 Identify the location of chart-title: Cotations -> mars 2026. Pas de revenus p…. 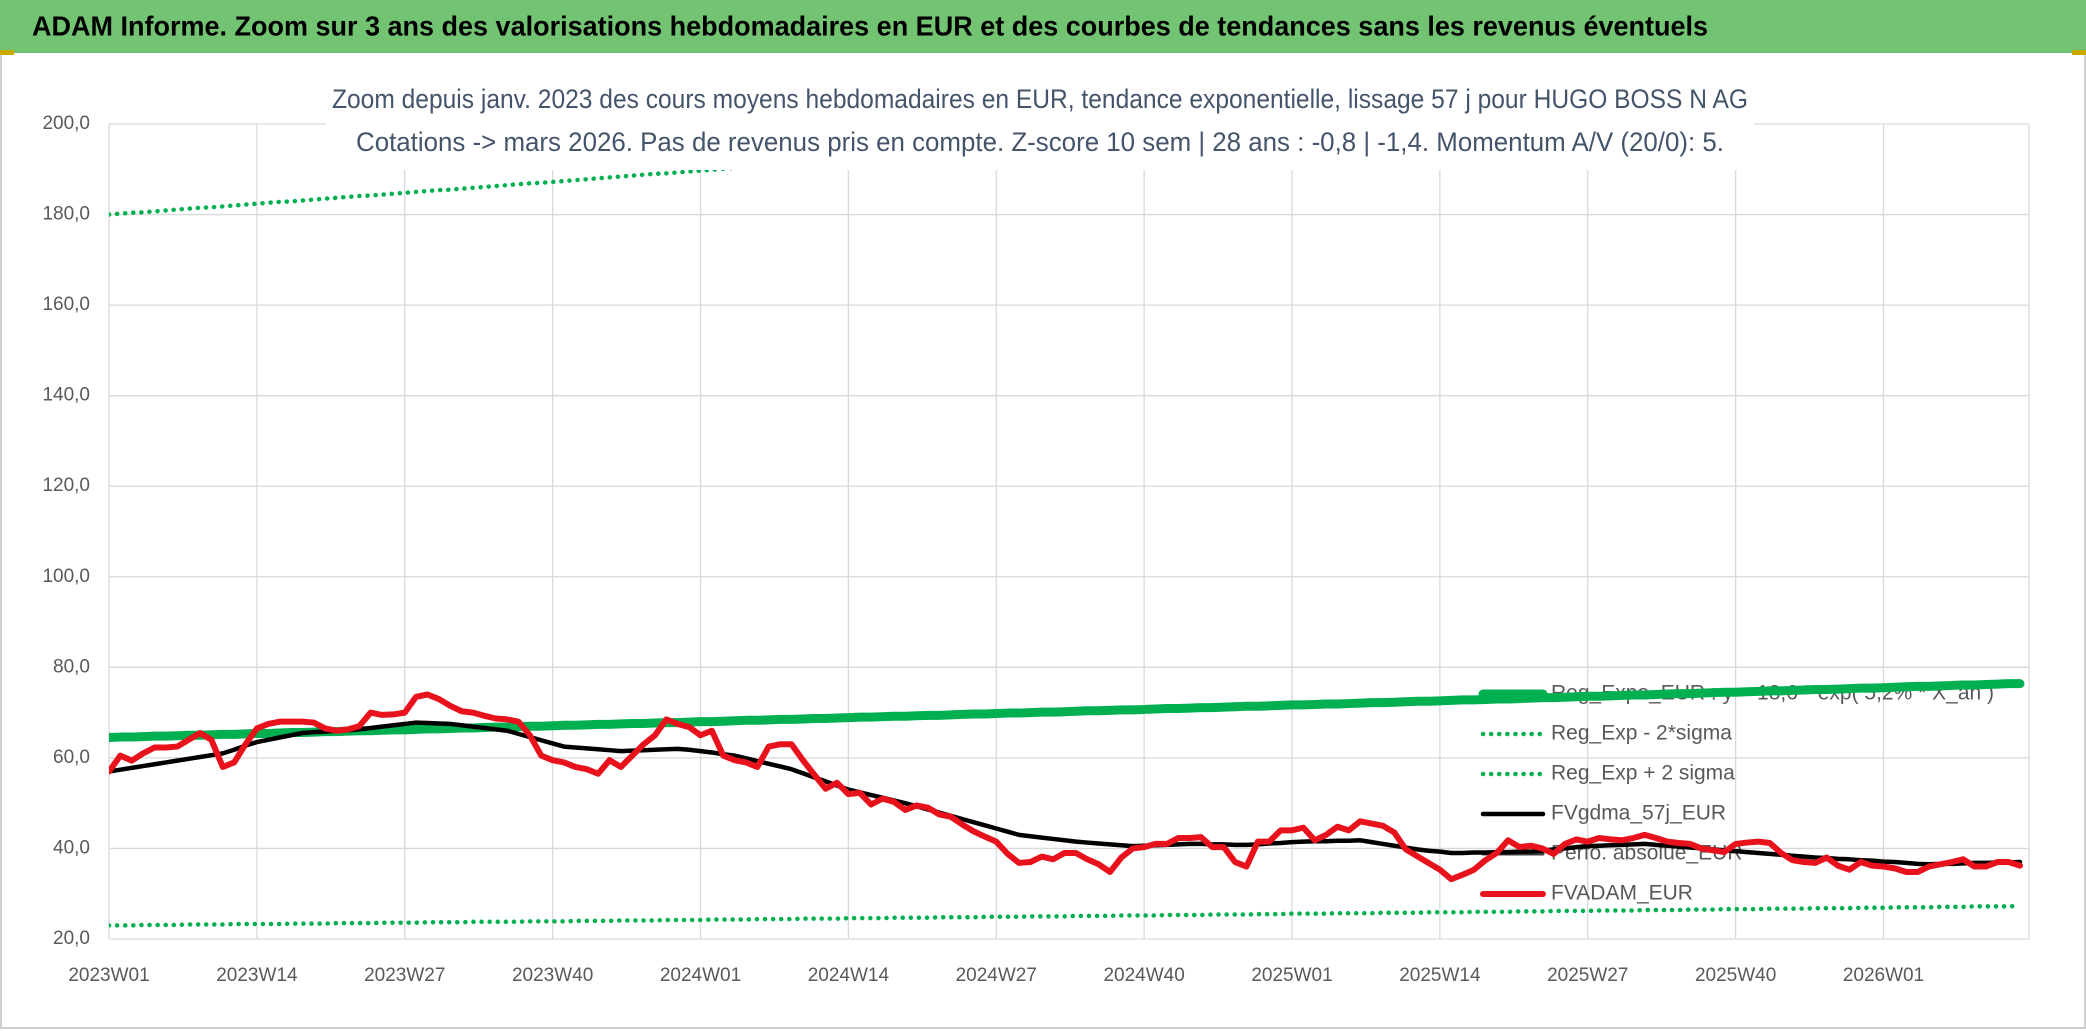
(1040, 142).